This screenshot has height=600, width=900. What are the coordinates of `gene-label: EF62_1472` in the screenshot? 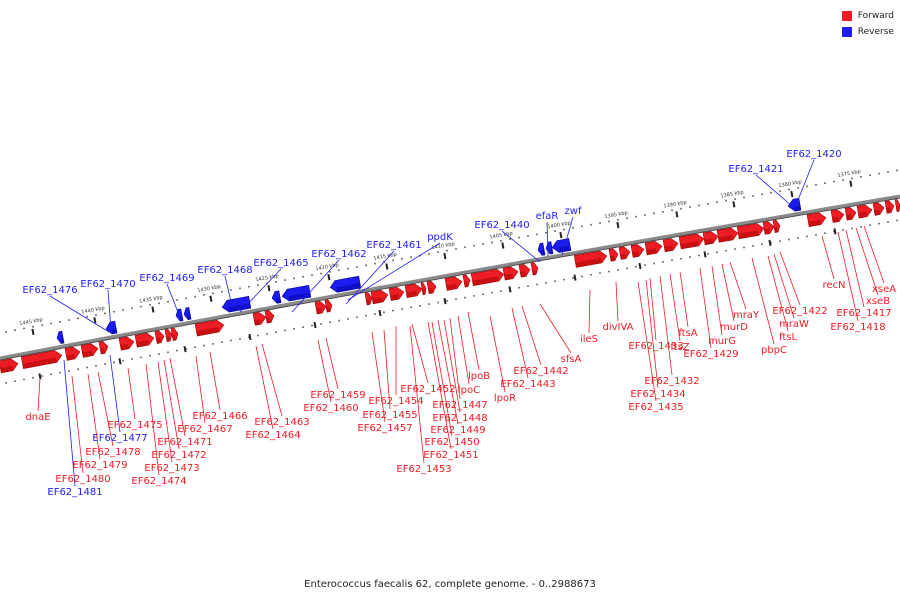 It's located at (178, 455).